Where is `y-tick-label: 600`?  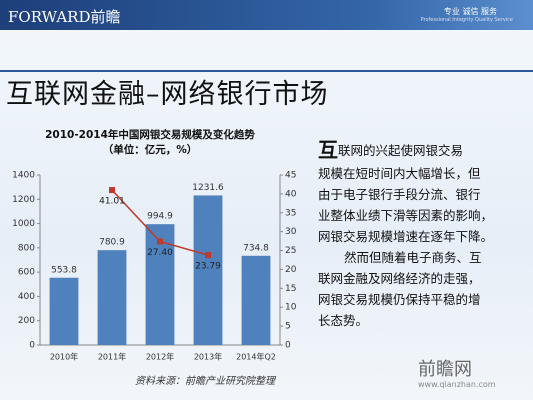
y-tick-label: 600 is located at coordinates (26, 273).